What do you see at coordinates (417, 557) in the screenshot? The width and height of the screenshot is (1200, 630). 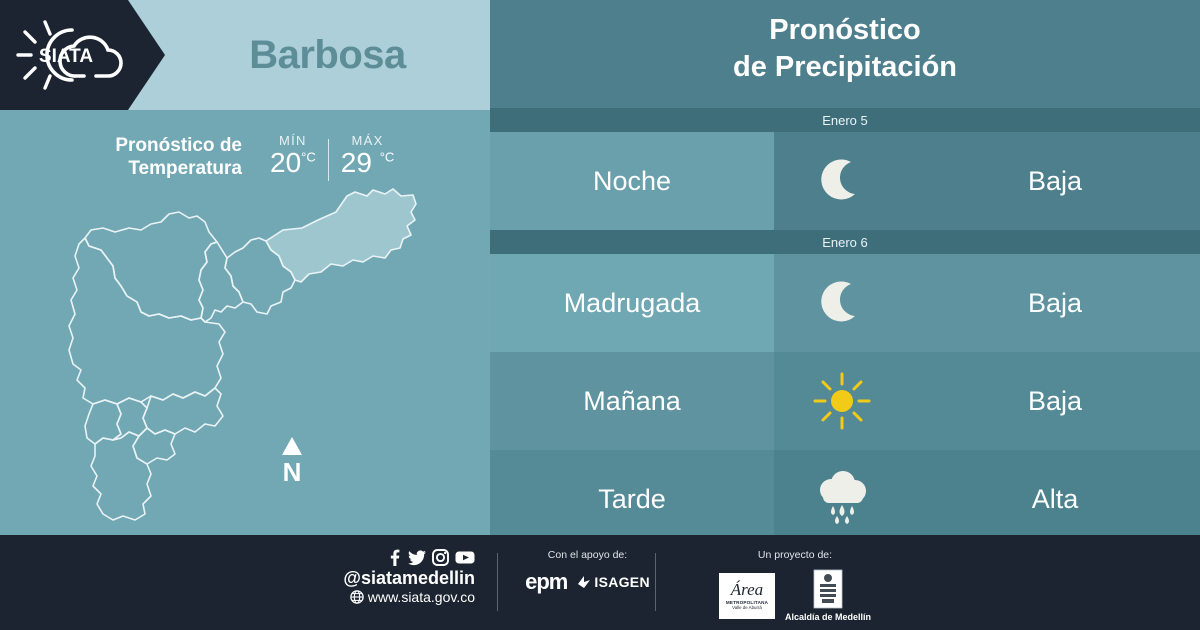 I see `twitter-icon` at bounding box center [417, 557].